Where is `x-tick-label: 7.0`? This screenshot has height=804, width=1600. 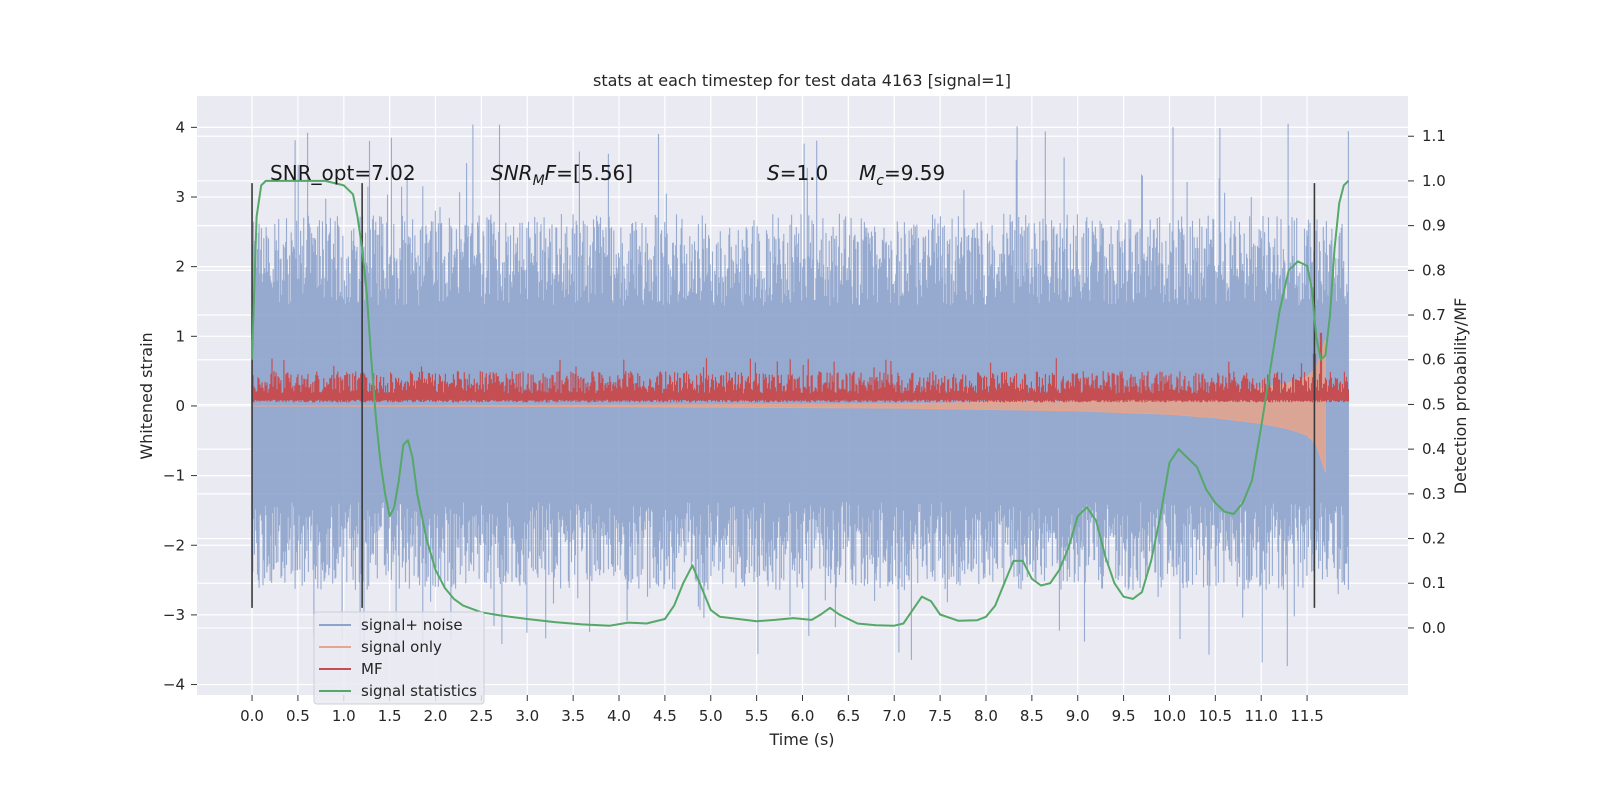
x-tick-label: 7.0 is located at coordinates (894, 716).